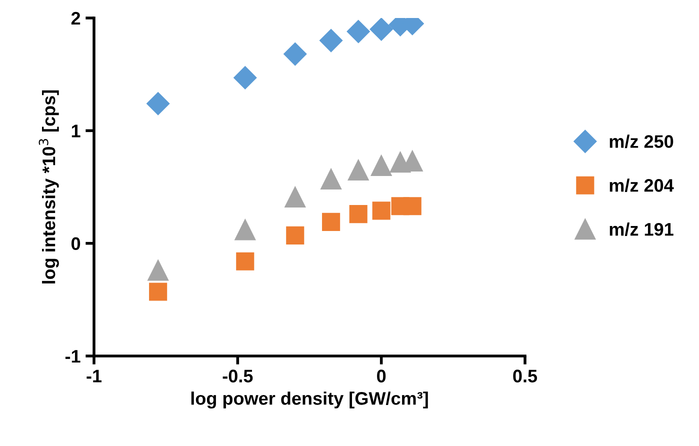 This screenshot has width=699, height=446. What do you see at coordinates (642, 185) in the screenshot?
I see `legend-label: m/z 204` at bounding box center [642, 185].